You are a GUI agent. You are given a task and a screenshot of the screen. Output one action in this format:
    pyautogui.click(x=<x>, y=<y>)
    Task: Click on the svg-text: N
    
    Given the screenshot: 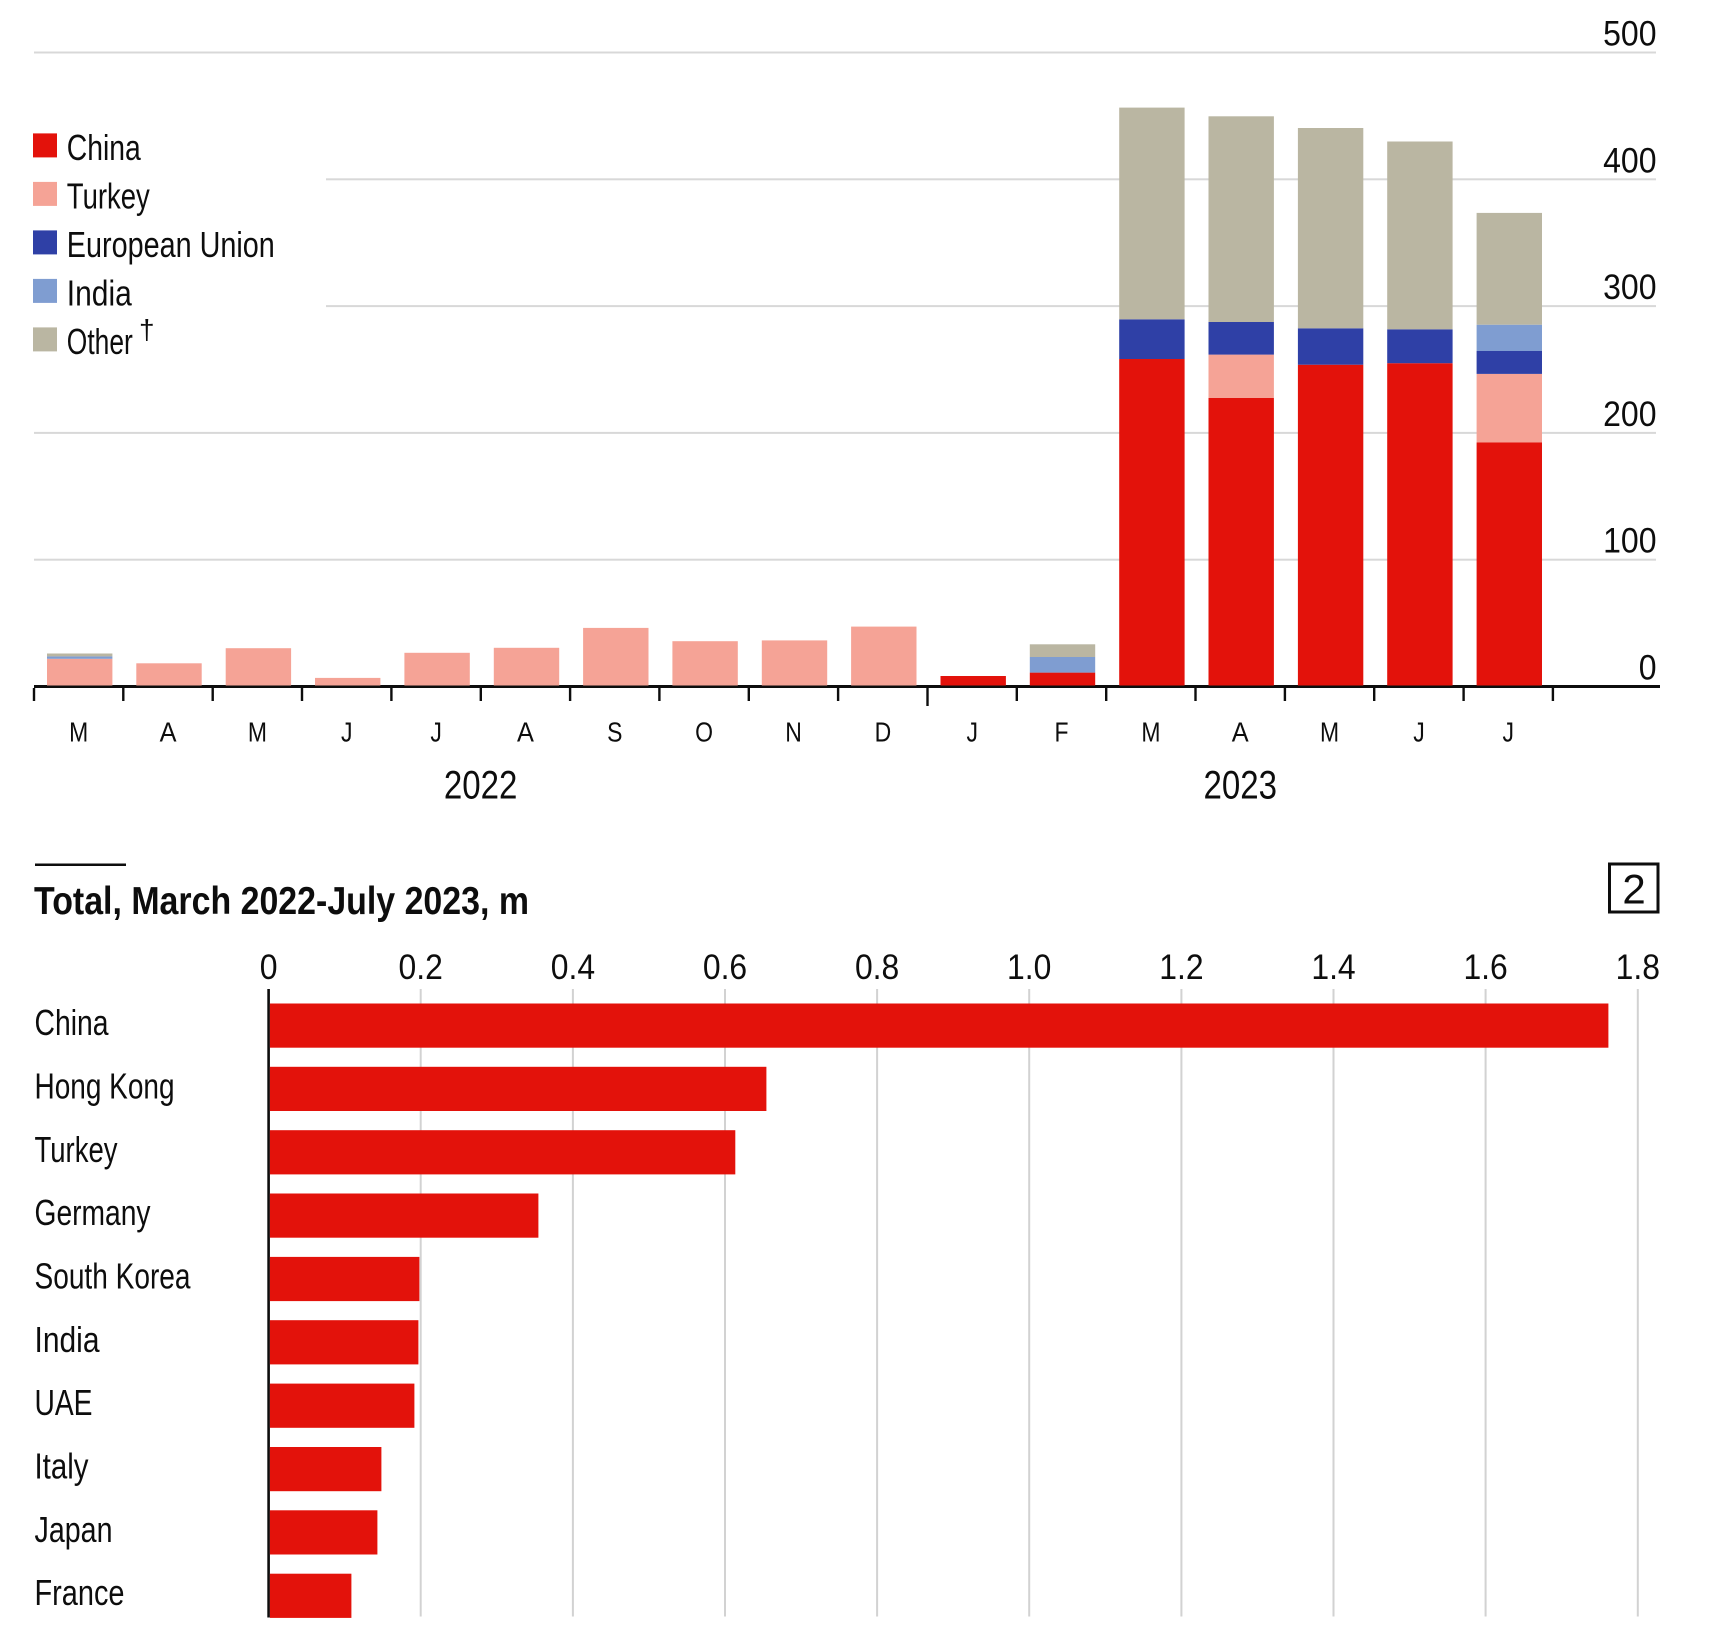 What is the action you would take?
    pyautogui.click(x=793, y=732)
    